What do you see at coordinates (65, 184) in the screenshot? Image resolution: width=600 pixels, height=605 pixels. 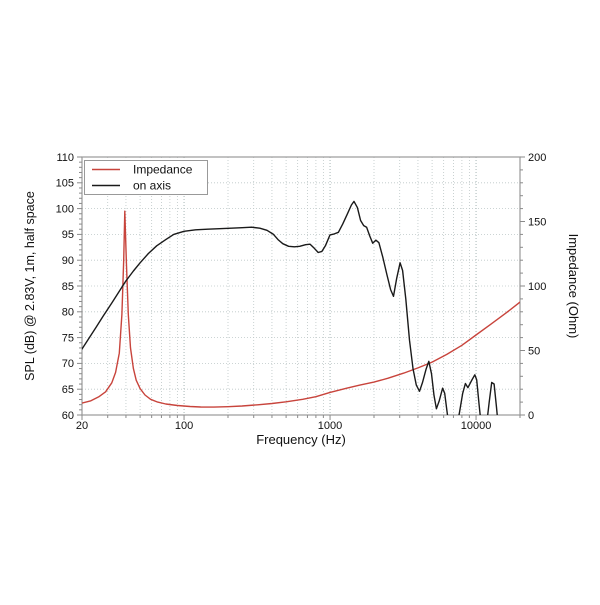 I see `left-tick-label: 105` at bounding box center [65, 184].